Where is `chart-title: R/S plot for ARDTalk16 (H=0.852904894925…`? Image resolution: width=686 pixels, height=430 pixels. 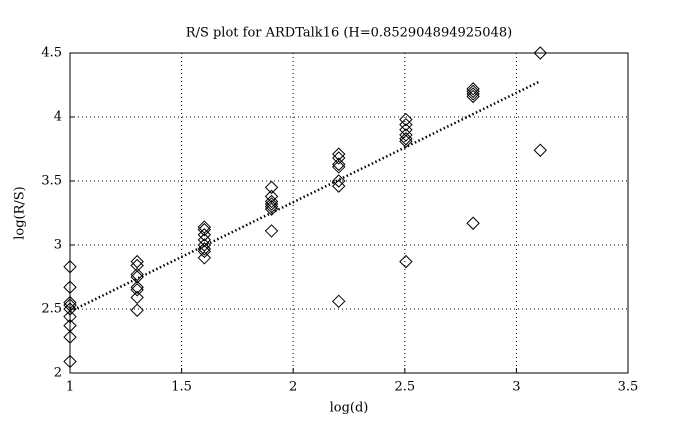 chart-title: R/S plot for ARDTalk16 (H=0.852904894925… is located at coordinates (349, 33).